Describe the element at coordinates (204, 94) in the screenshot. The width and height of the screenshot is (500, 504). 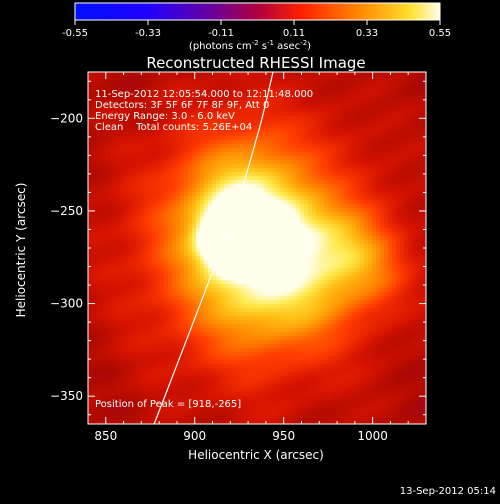
I see `annotation-time-range: 11-Sep-2012 12:05:54.000 to 12:11:48.000` at that location.